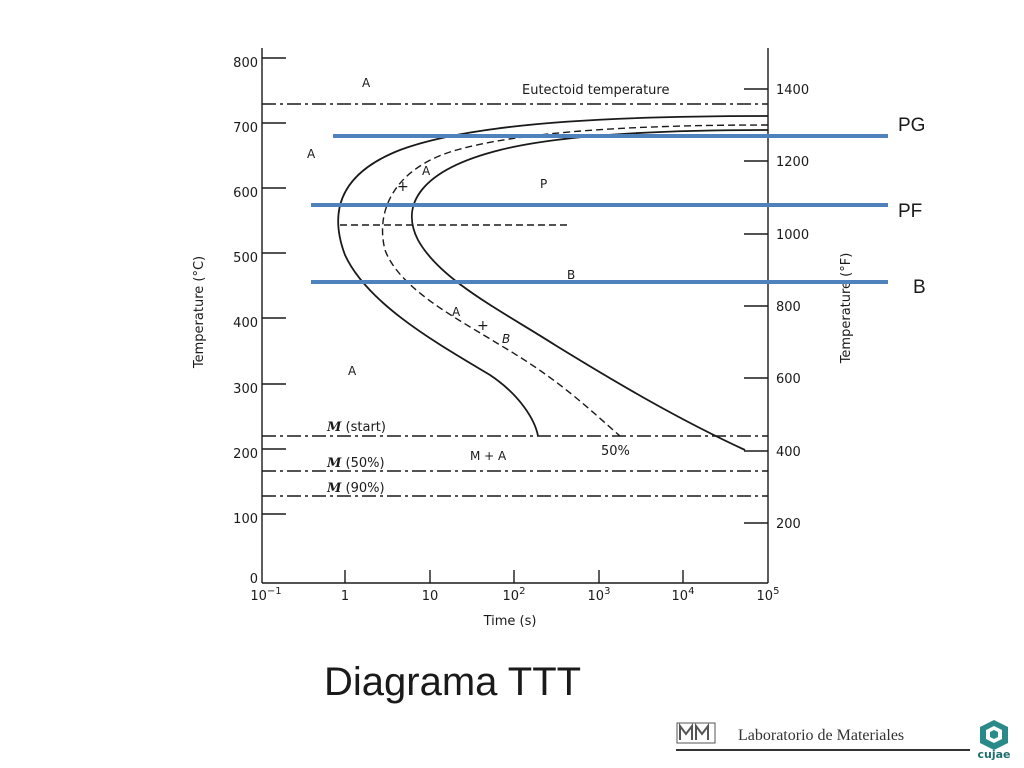  Describe the element at coordinates (245, 519) in the screenshot. I see `left-tick-label: 100` at that location.